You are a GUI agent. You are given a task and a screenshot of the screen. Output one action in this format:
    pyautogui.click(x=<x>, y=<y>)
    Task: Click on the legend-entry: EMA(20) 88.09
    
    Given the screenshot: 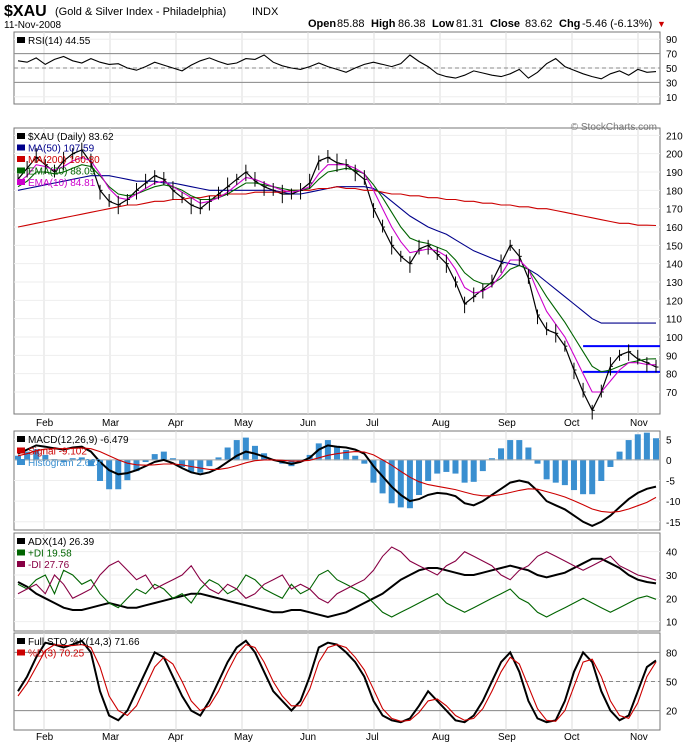 What is the action you would take?
    pyautogui.click(x=62, y=172)
    